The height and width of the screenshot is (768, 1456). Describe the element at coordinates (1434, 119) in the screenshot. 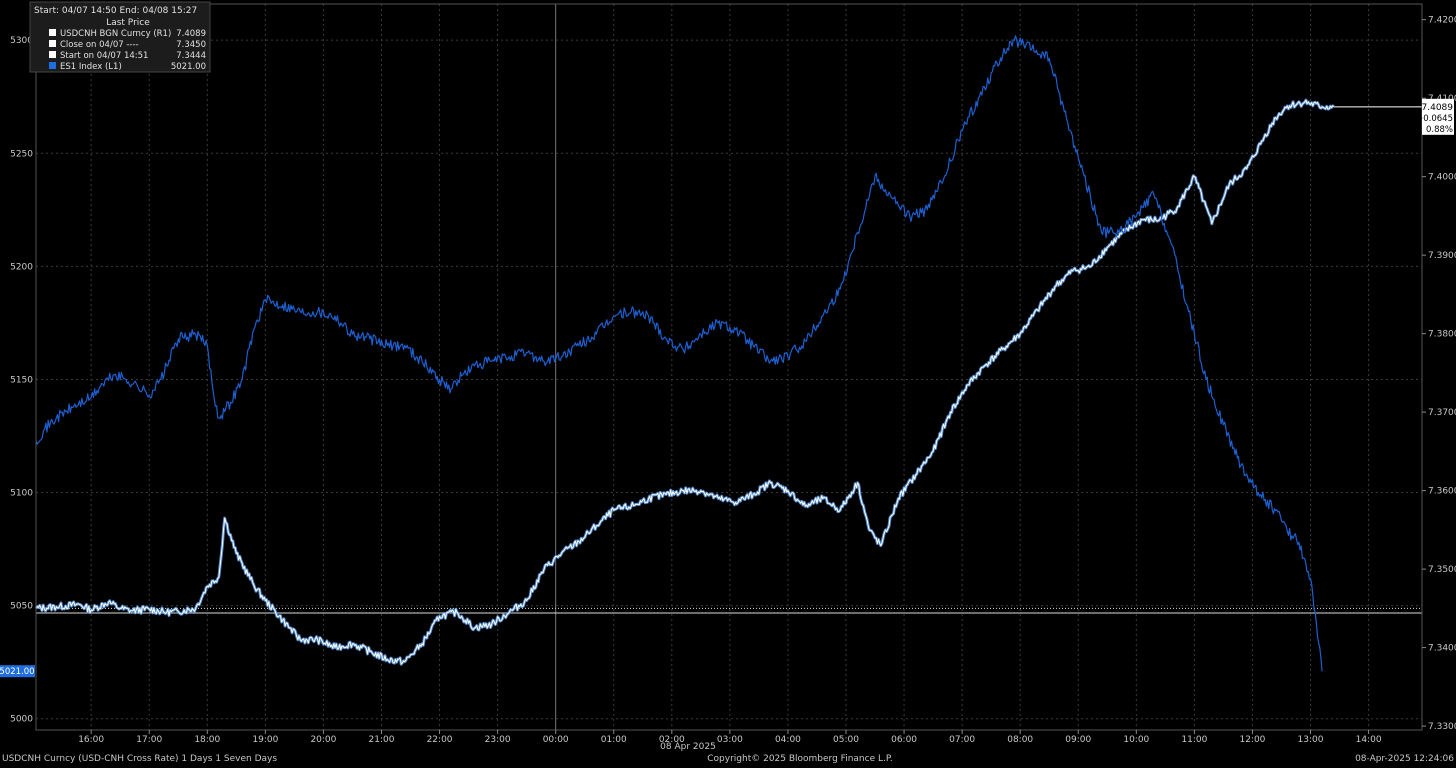

I see `right-flag-change: +0.0645` at that location.